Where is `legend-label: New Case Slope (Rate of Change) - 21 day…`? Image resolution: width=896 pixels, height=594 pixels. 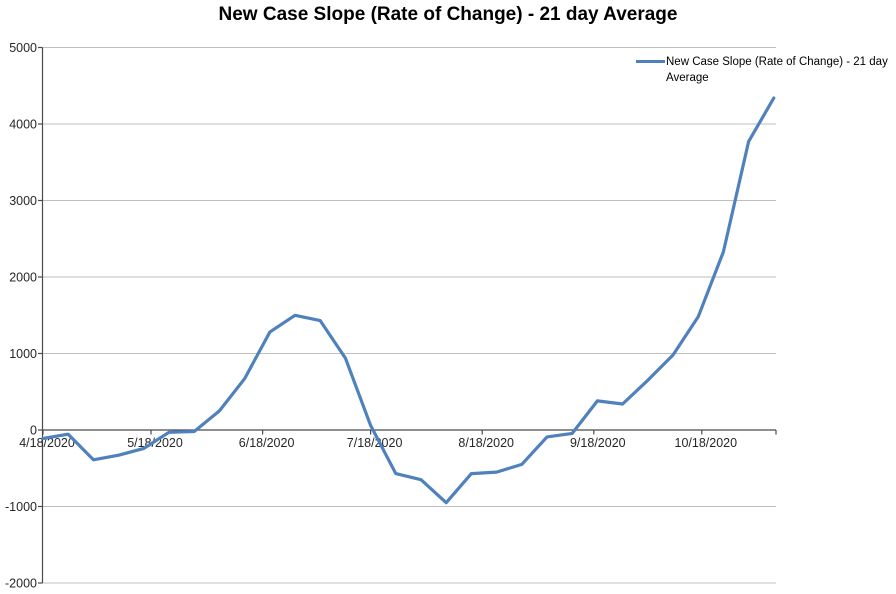 legend-label: New Case Slope (Rate of Change) - 21 day… is located at coordinates (777, 70).